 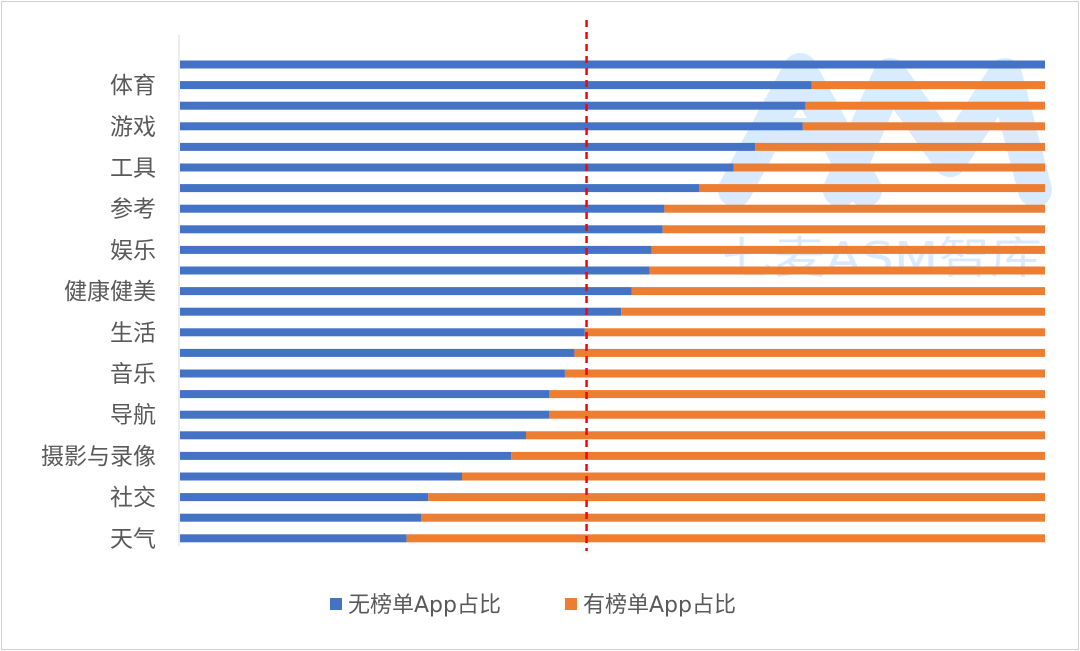 What do you see at coordinates (424, 605) in the screenshot?
I see `legend-label-no-rank: 无榜单App占比` at bounding box center [424, 605].